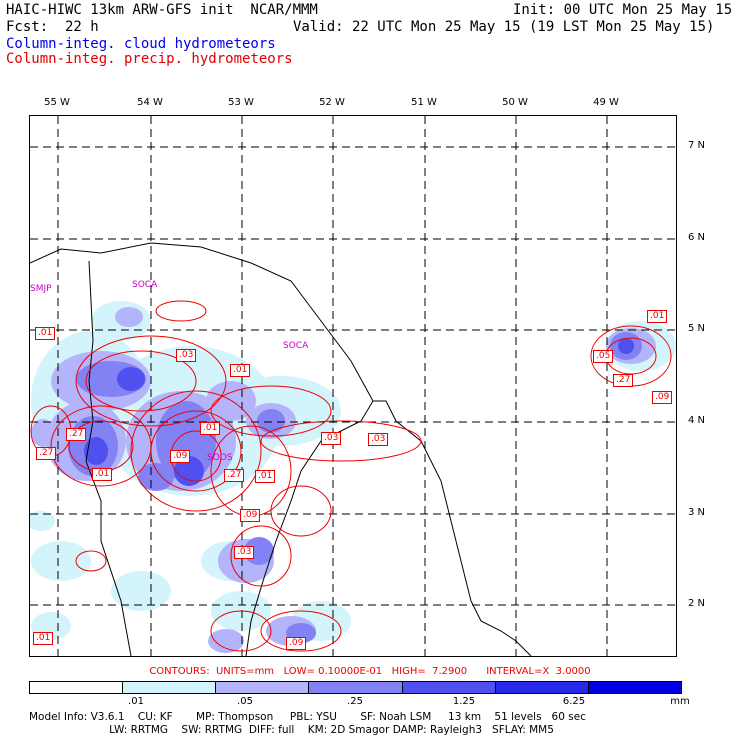  I want to click on colorbar-tick: .01, so click(136, 701).